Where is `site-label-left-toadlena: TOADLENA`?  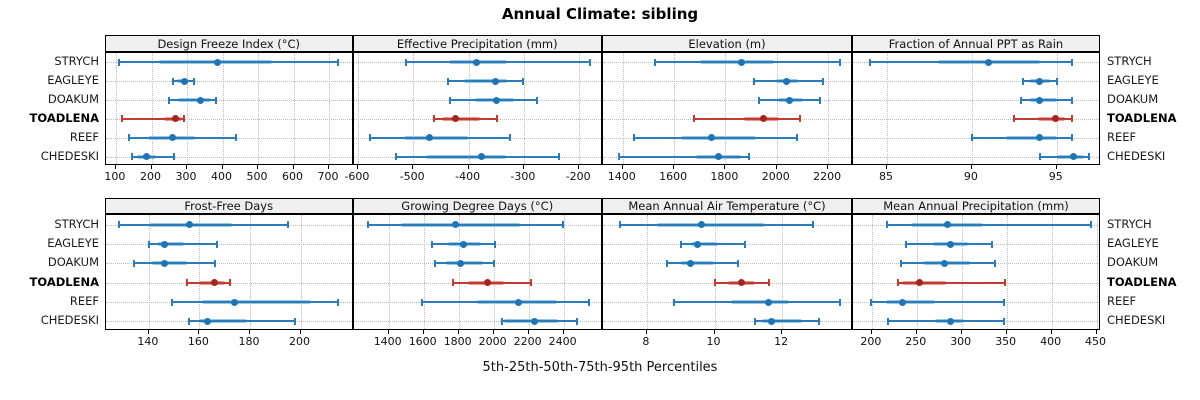 site-label-left-toadlena: TOADLENA is located at coordinates (64, 281).